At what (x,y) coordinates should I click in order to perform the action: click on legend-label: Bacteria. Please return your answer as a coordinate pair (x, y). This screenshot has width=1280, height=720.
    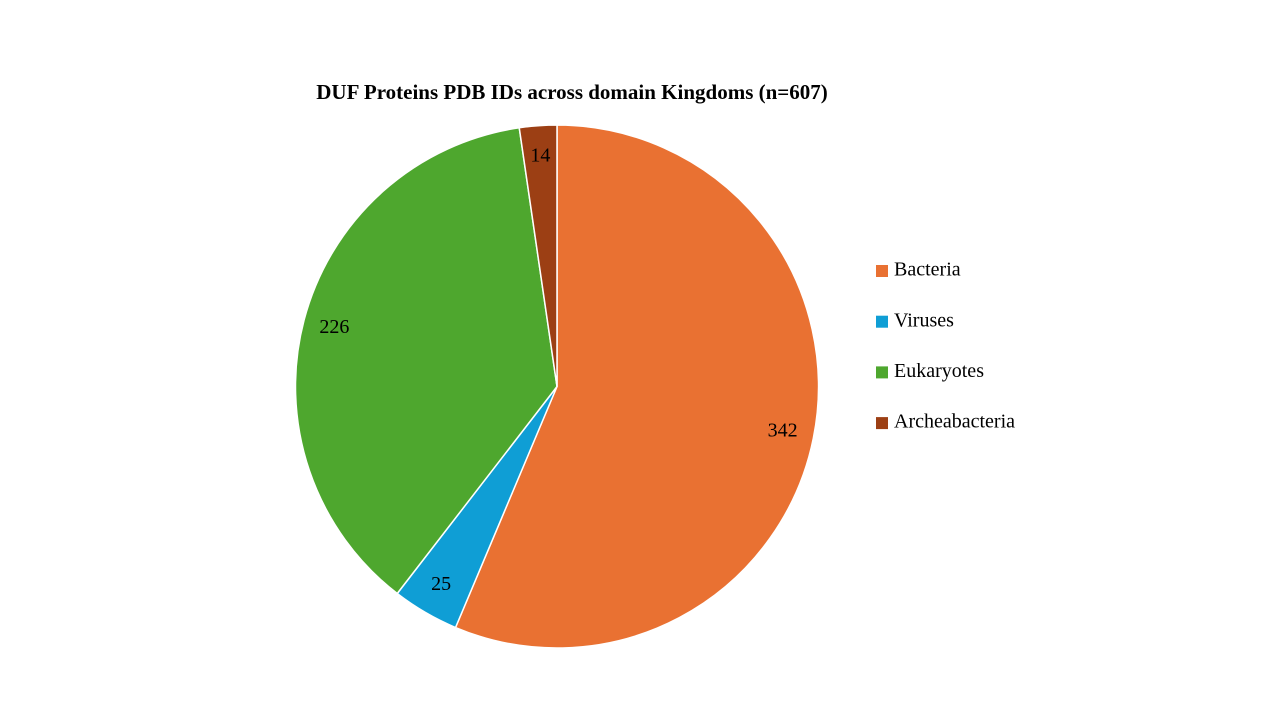
    Looking at the image, I should click on (927, 270).